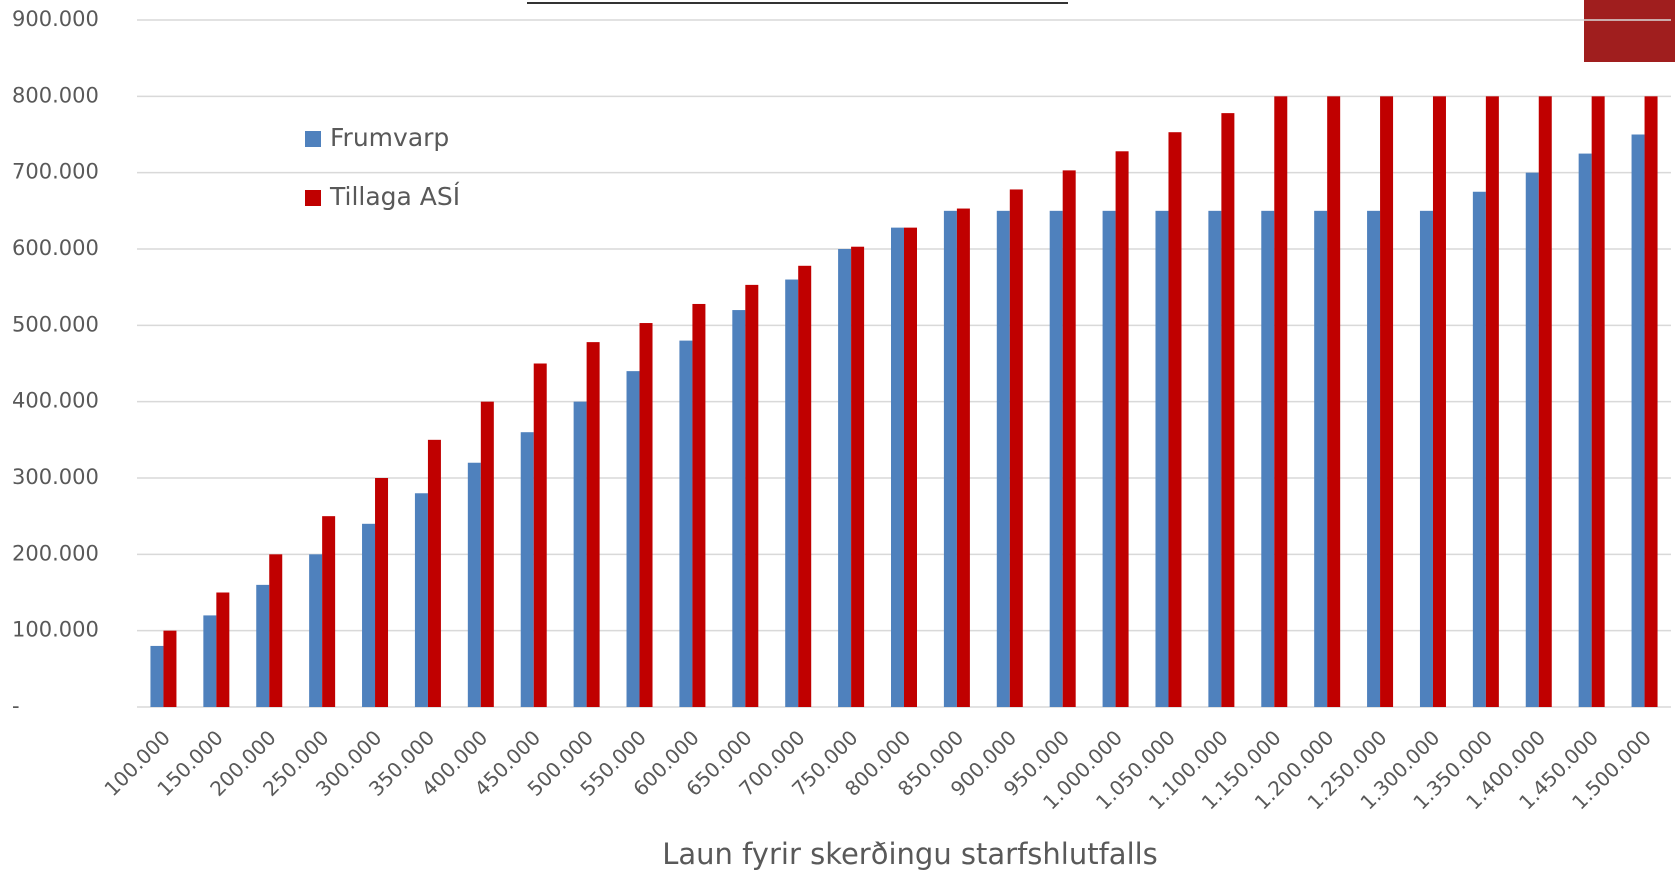 This screenshot has width=1675, height=875. What do you see at coordinates (1629, 31) in the screenshot?
I see `logo` at bounding box center [1629, 31].